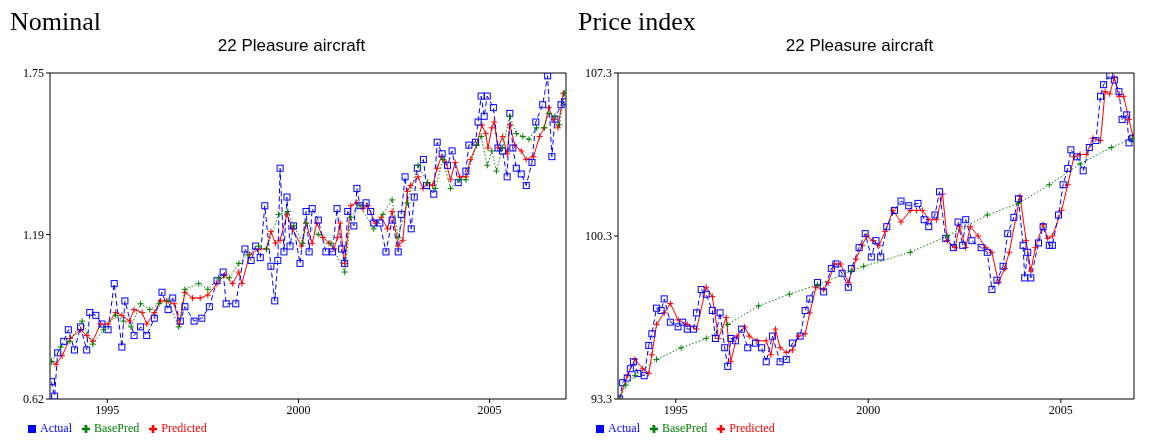 The height and width of the screenshot is (446, 1151). I want to click on y-tick-label: 93.3, so click(601, 399).